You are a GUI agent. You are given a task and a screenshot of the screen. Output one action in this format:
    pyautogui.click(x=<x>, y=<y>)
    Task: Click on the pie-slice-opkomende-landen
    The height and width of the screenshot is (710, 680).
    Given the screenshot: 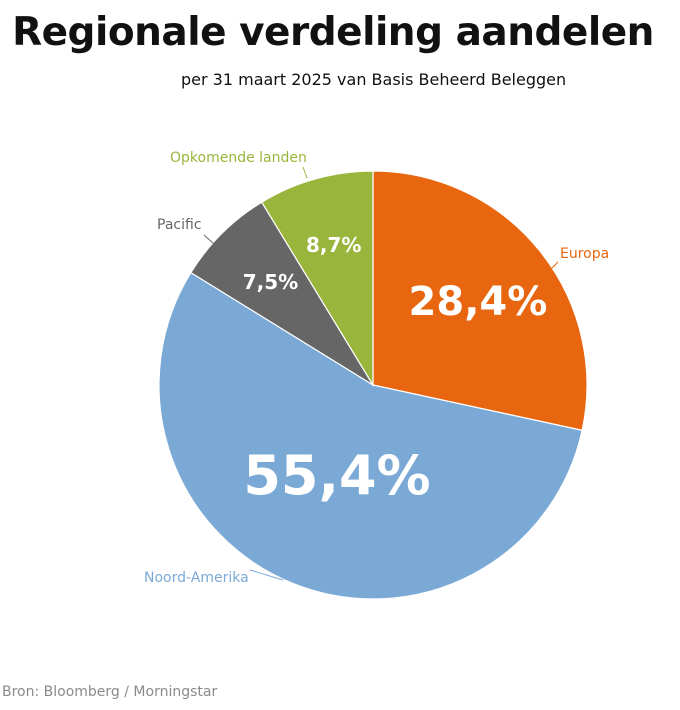 What is the action you would take?
    pyautogui.click(x=317, y=279)
    